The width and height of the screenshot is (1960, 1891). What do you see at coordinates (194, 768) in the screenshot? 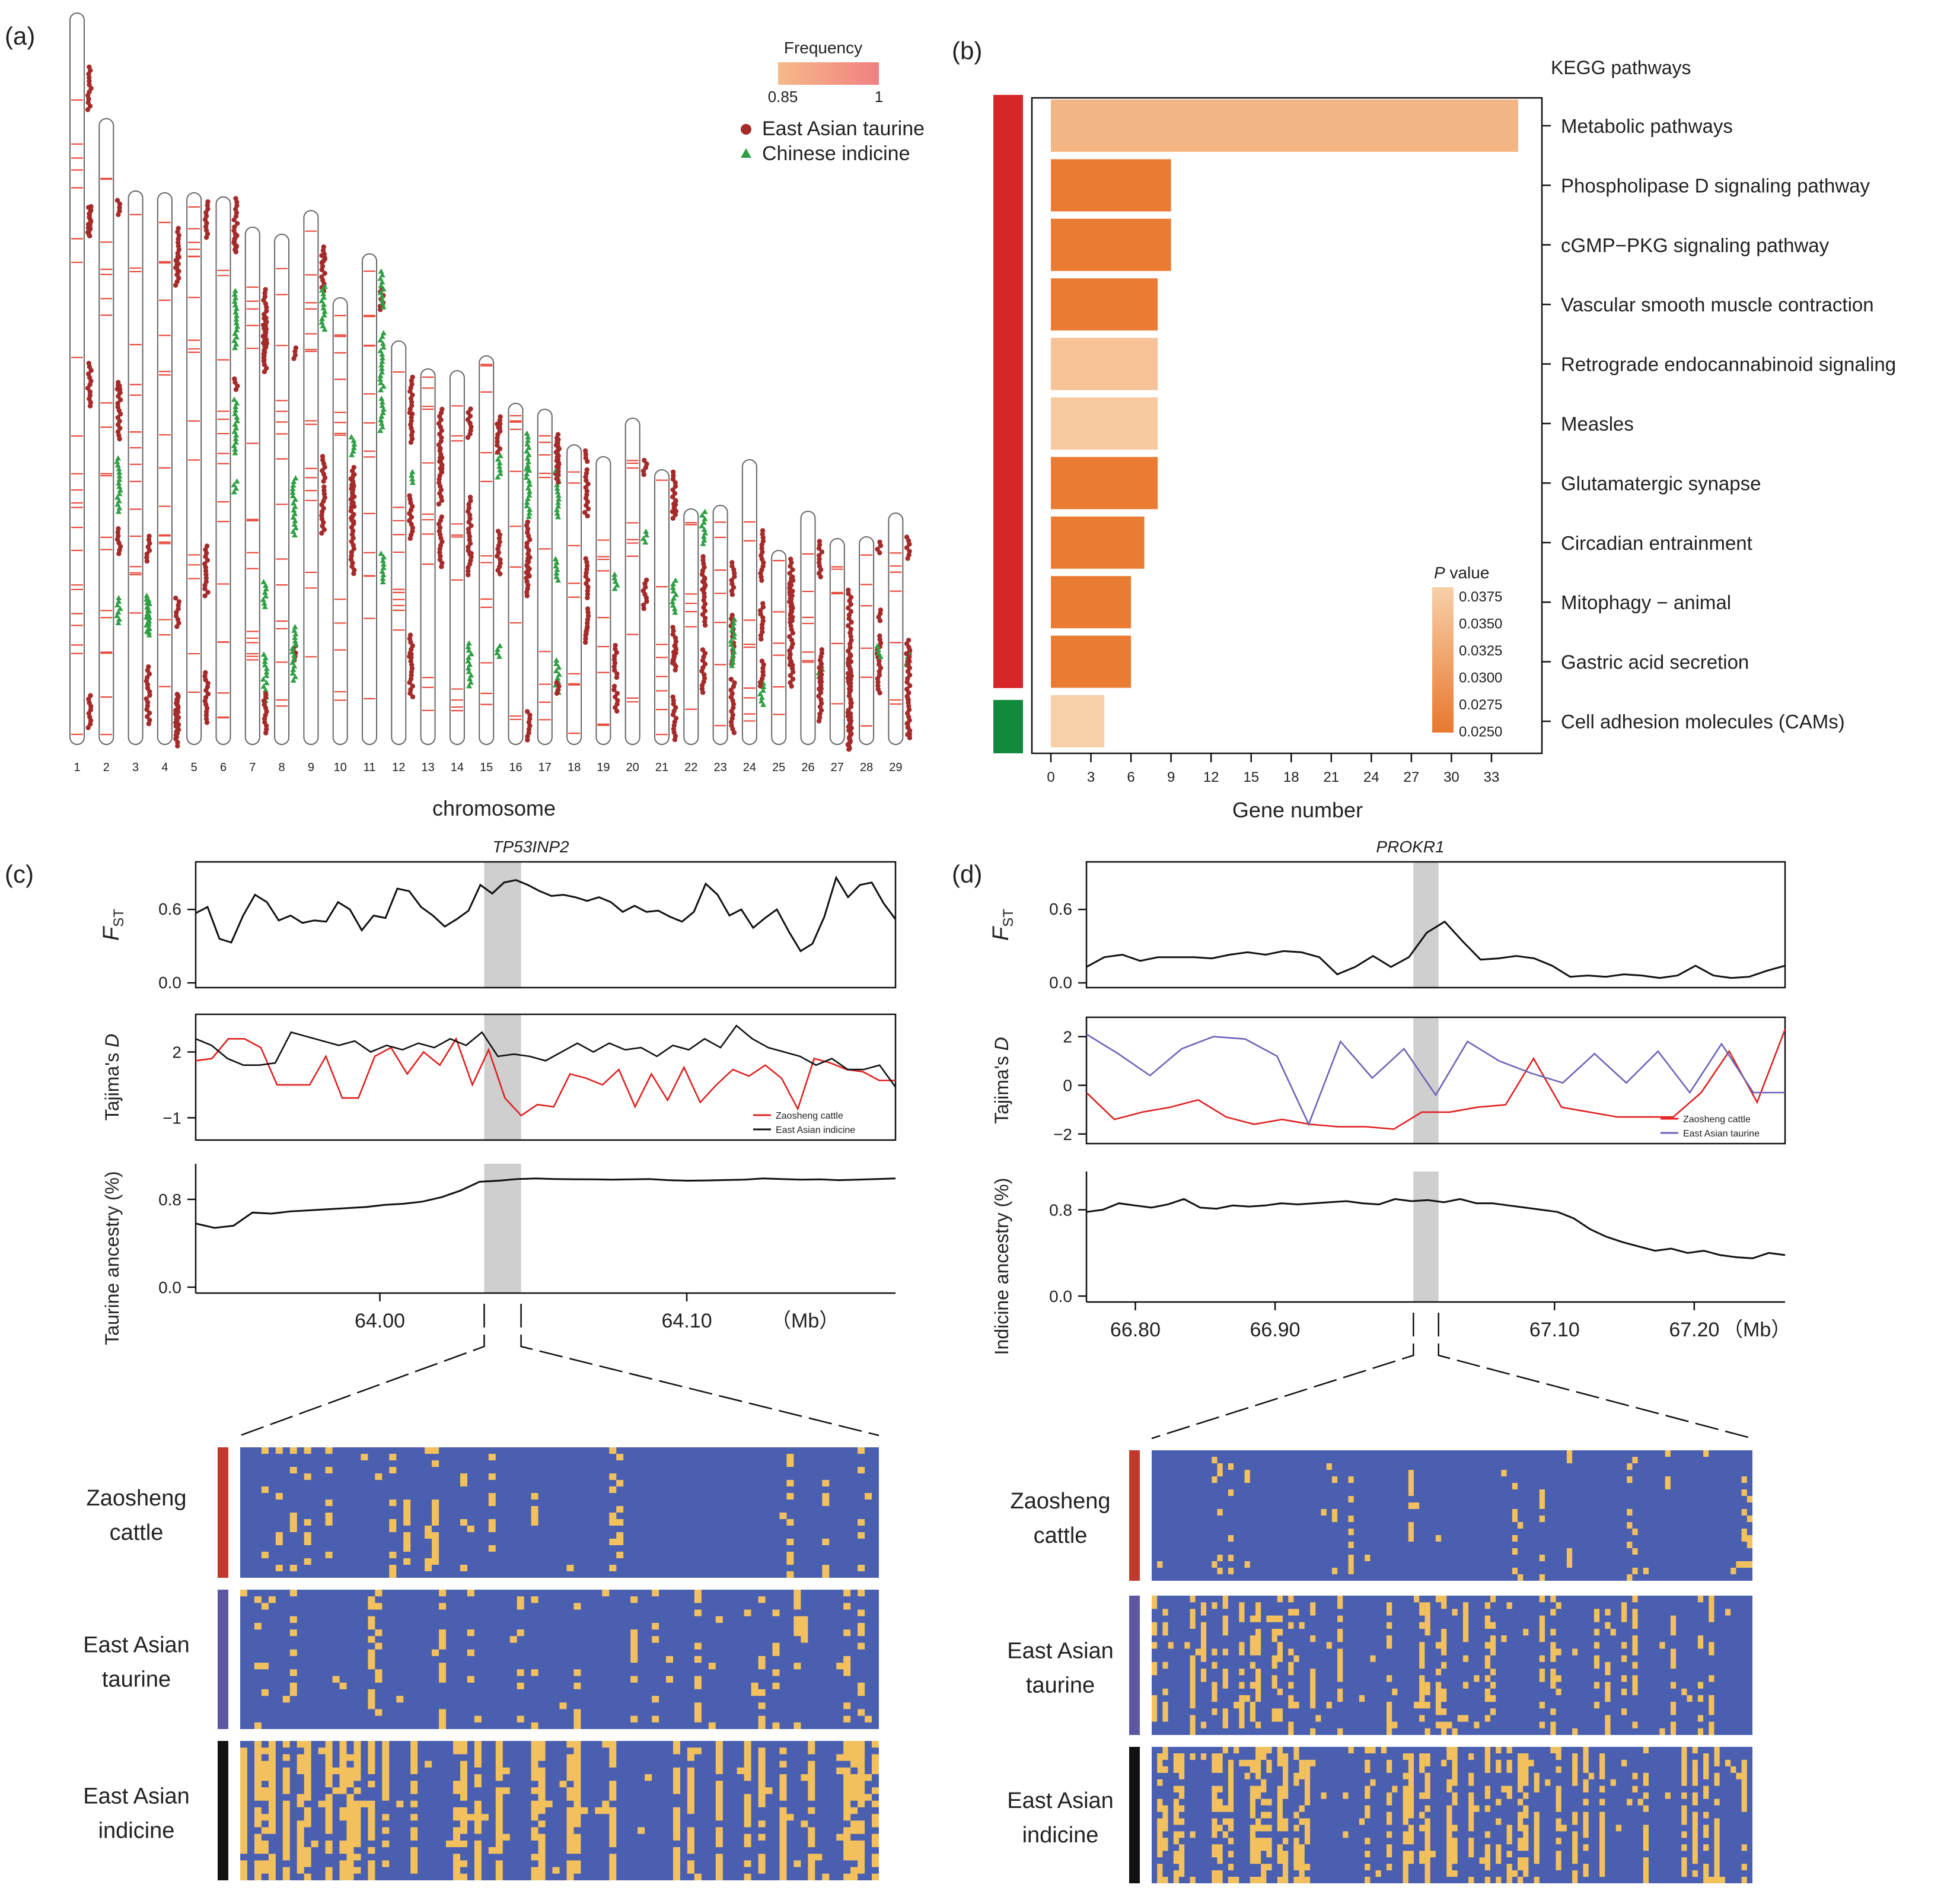
I see `chromosome-label: 5` at bounding box center [194, 768].